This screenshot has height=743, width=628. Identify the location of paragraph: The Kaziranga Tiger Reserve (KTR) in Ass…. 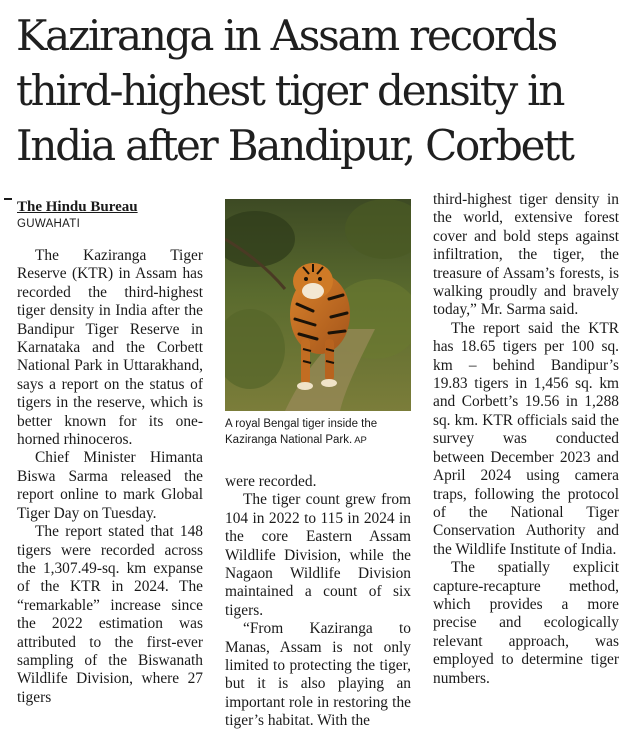
(110, 348).